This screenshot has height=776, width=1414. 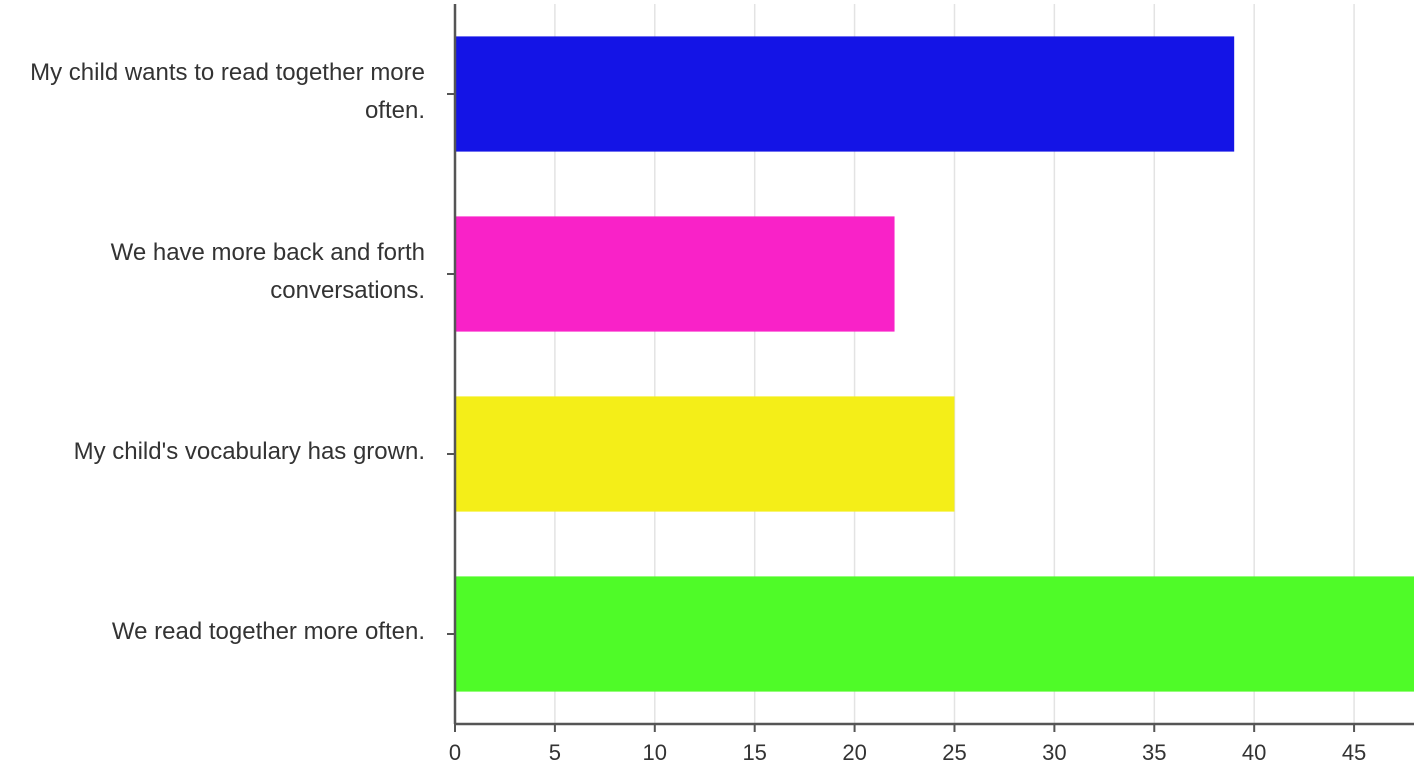 What do you see at coordinates (249, 451) in the screenshot?
I see `category-label: My child's vocabulary has grown.` at bounding box center [249, 451].